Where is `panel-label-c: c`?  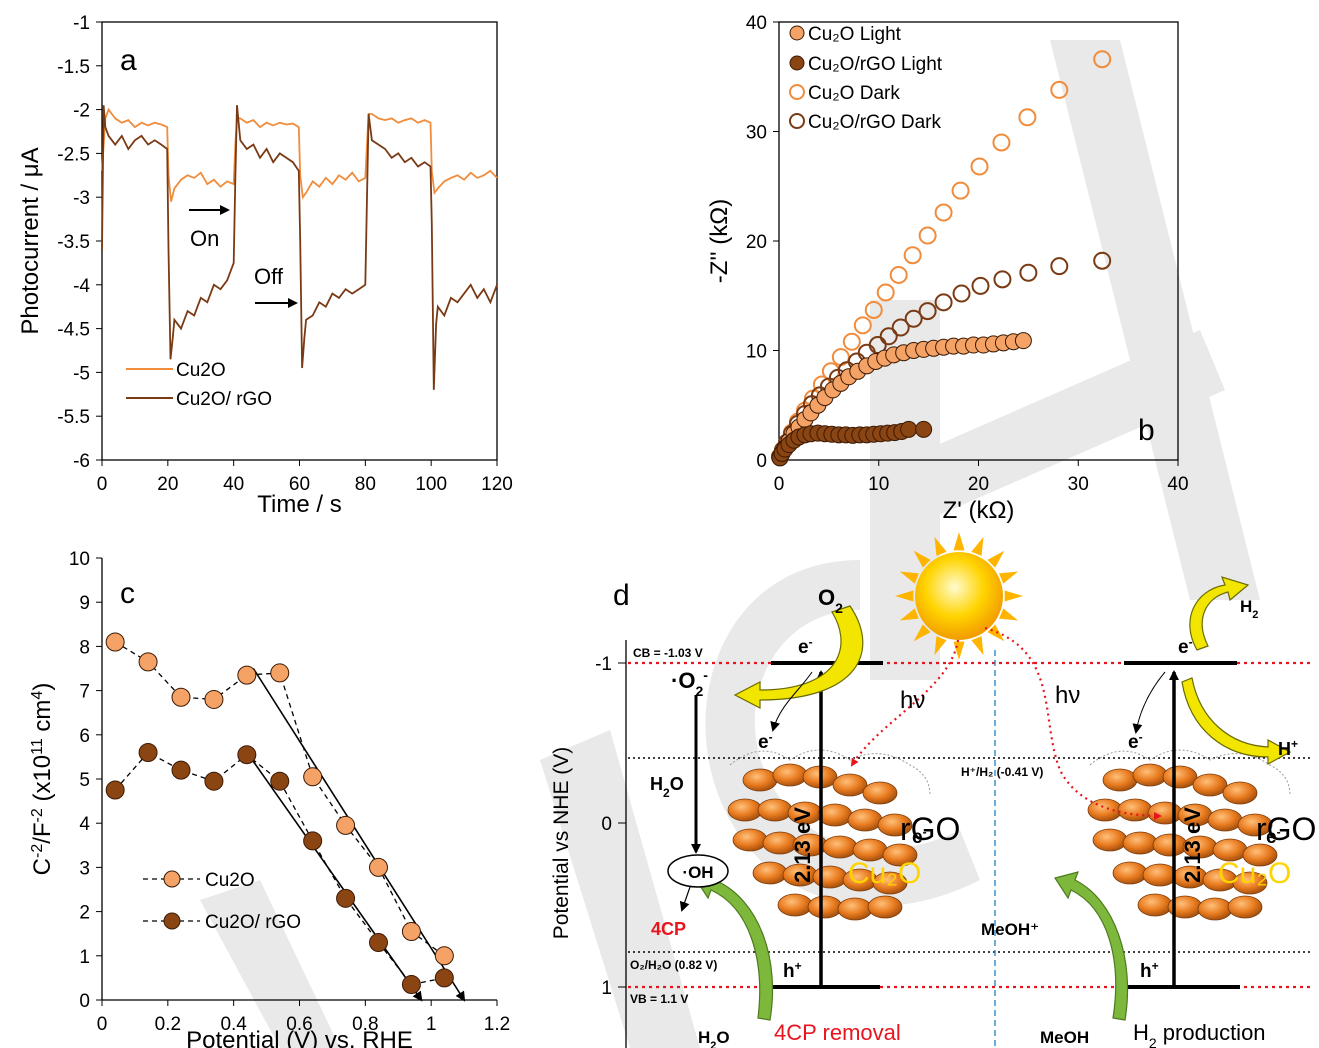
panel-label-c: c is located at coordinates (127, 593).